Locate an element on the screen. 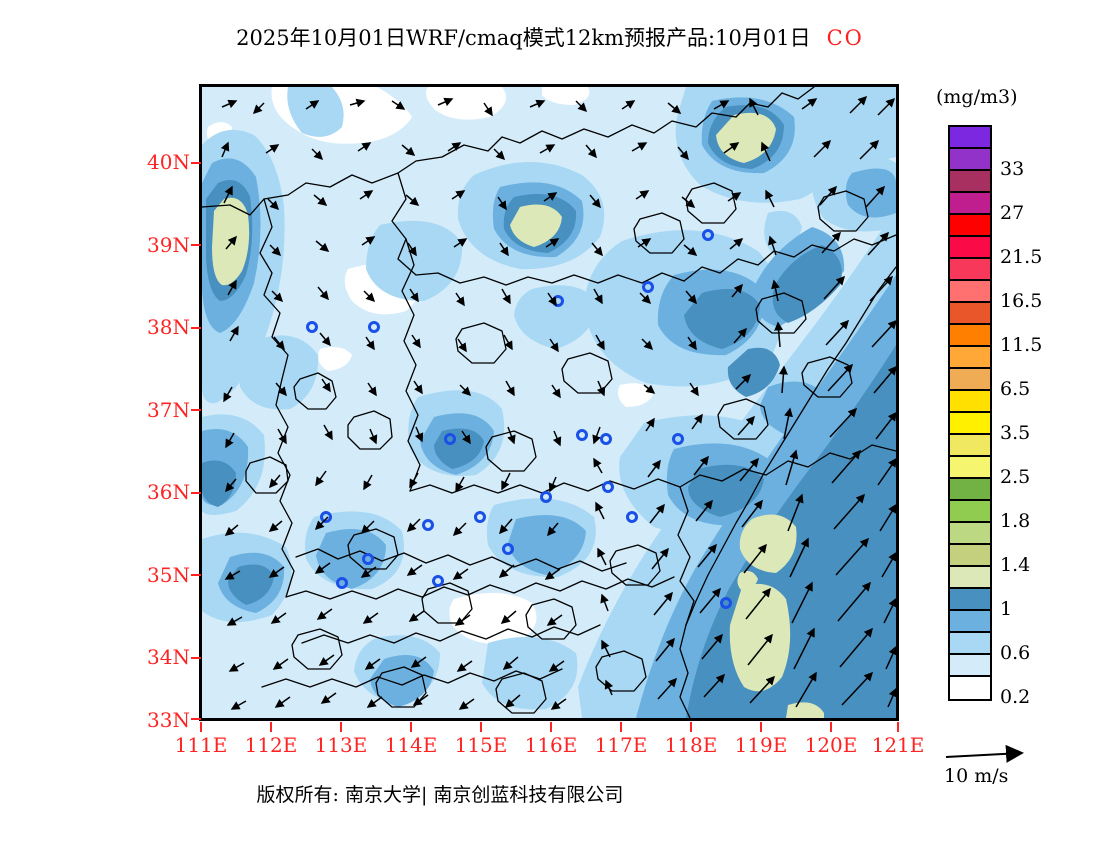 This screenshot has width=1100, height=850. y-tick-label: 33N is located at coordinates (168, 720).